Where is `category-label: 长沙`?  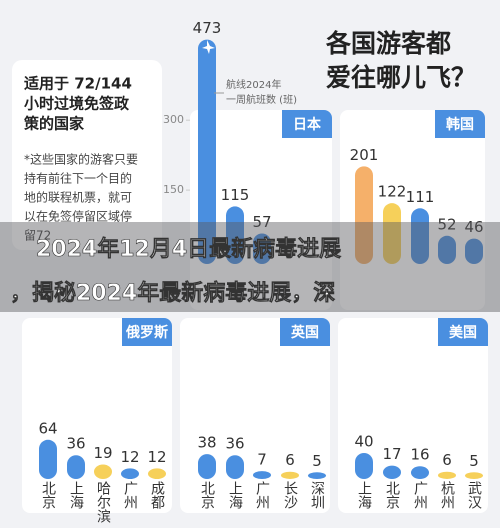 category-label: 长沙 is located at coordinates (290, 495).